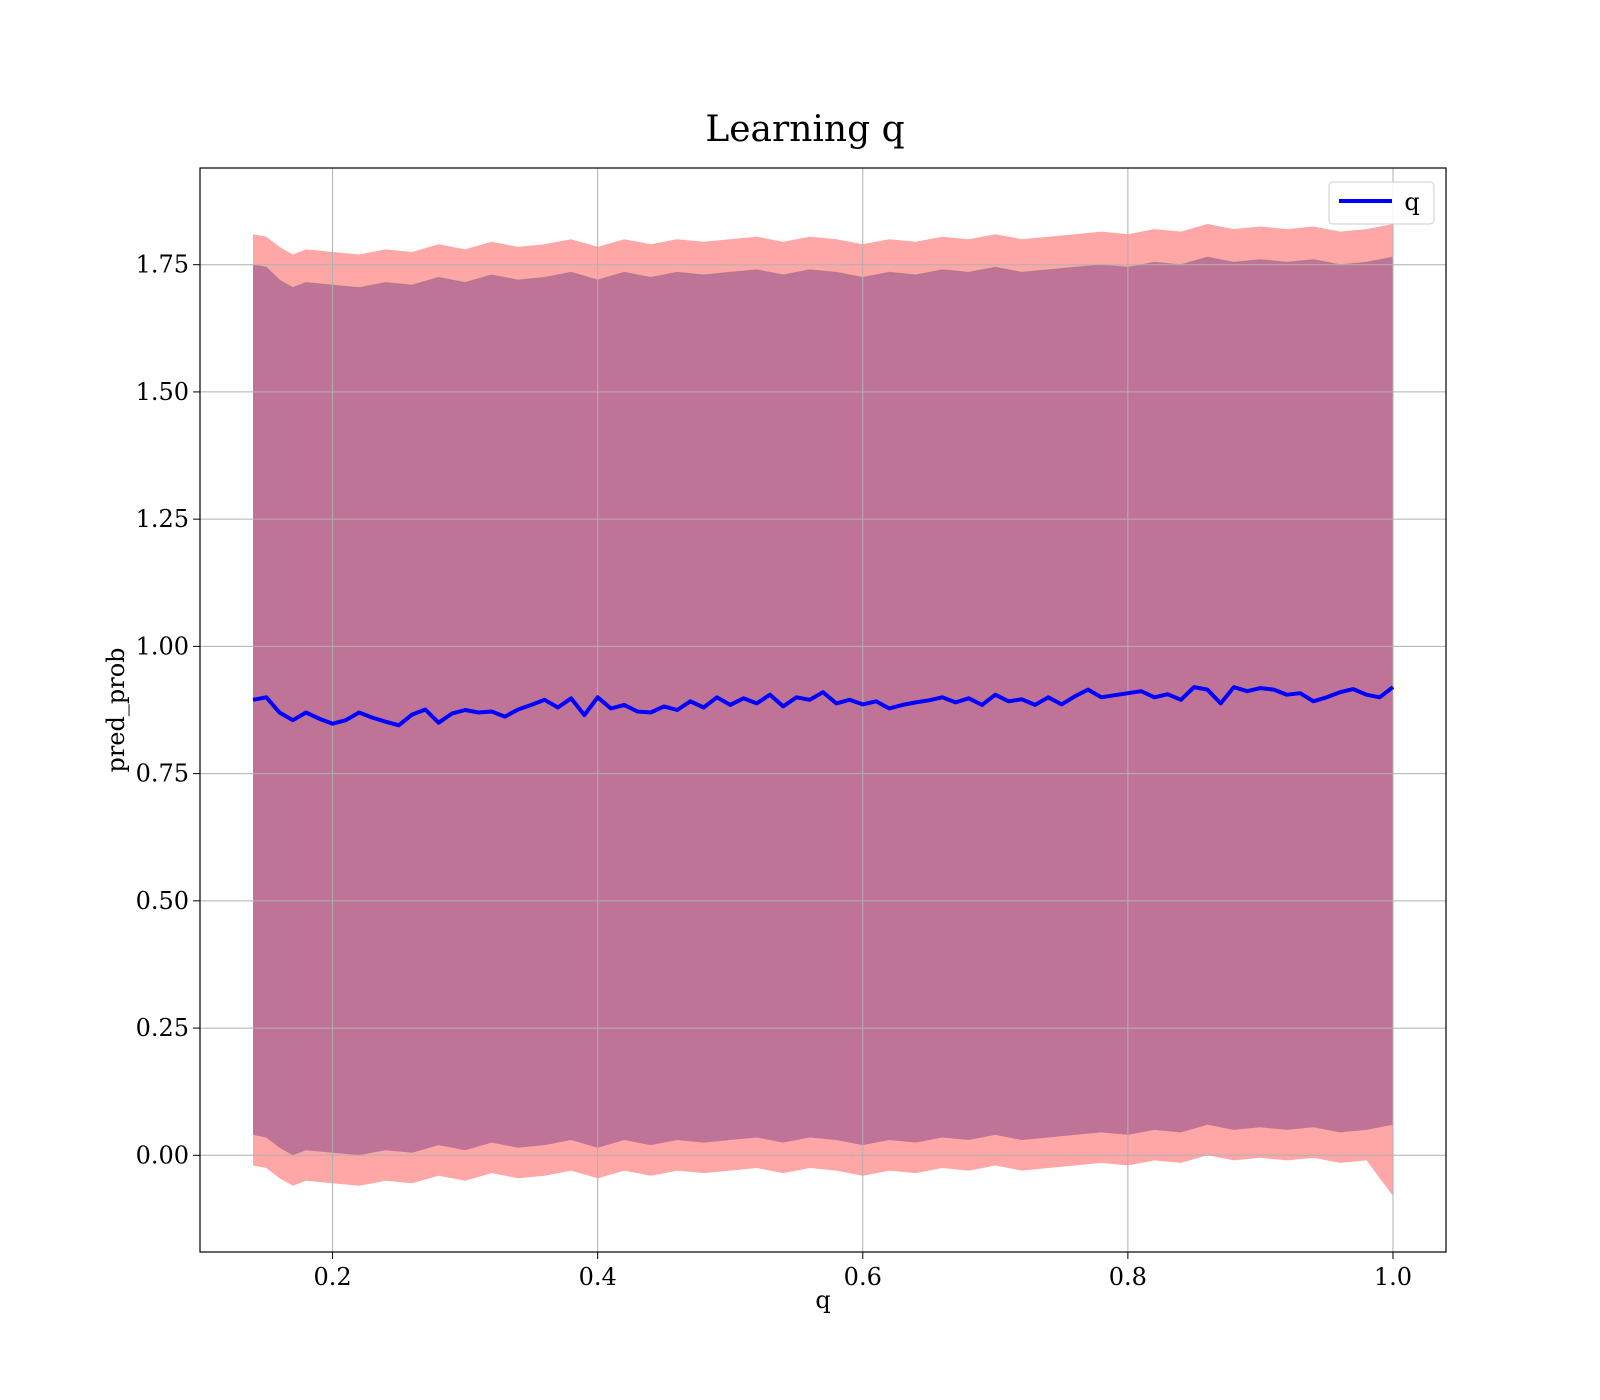 The image size is (1600, 1400). Describe the element at coordinates (162, 265) in the screenshot. I see `y-tick-label: 1.75` at that location.